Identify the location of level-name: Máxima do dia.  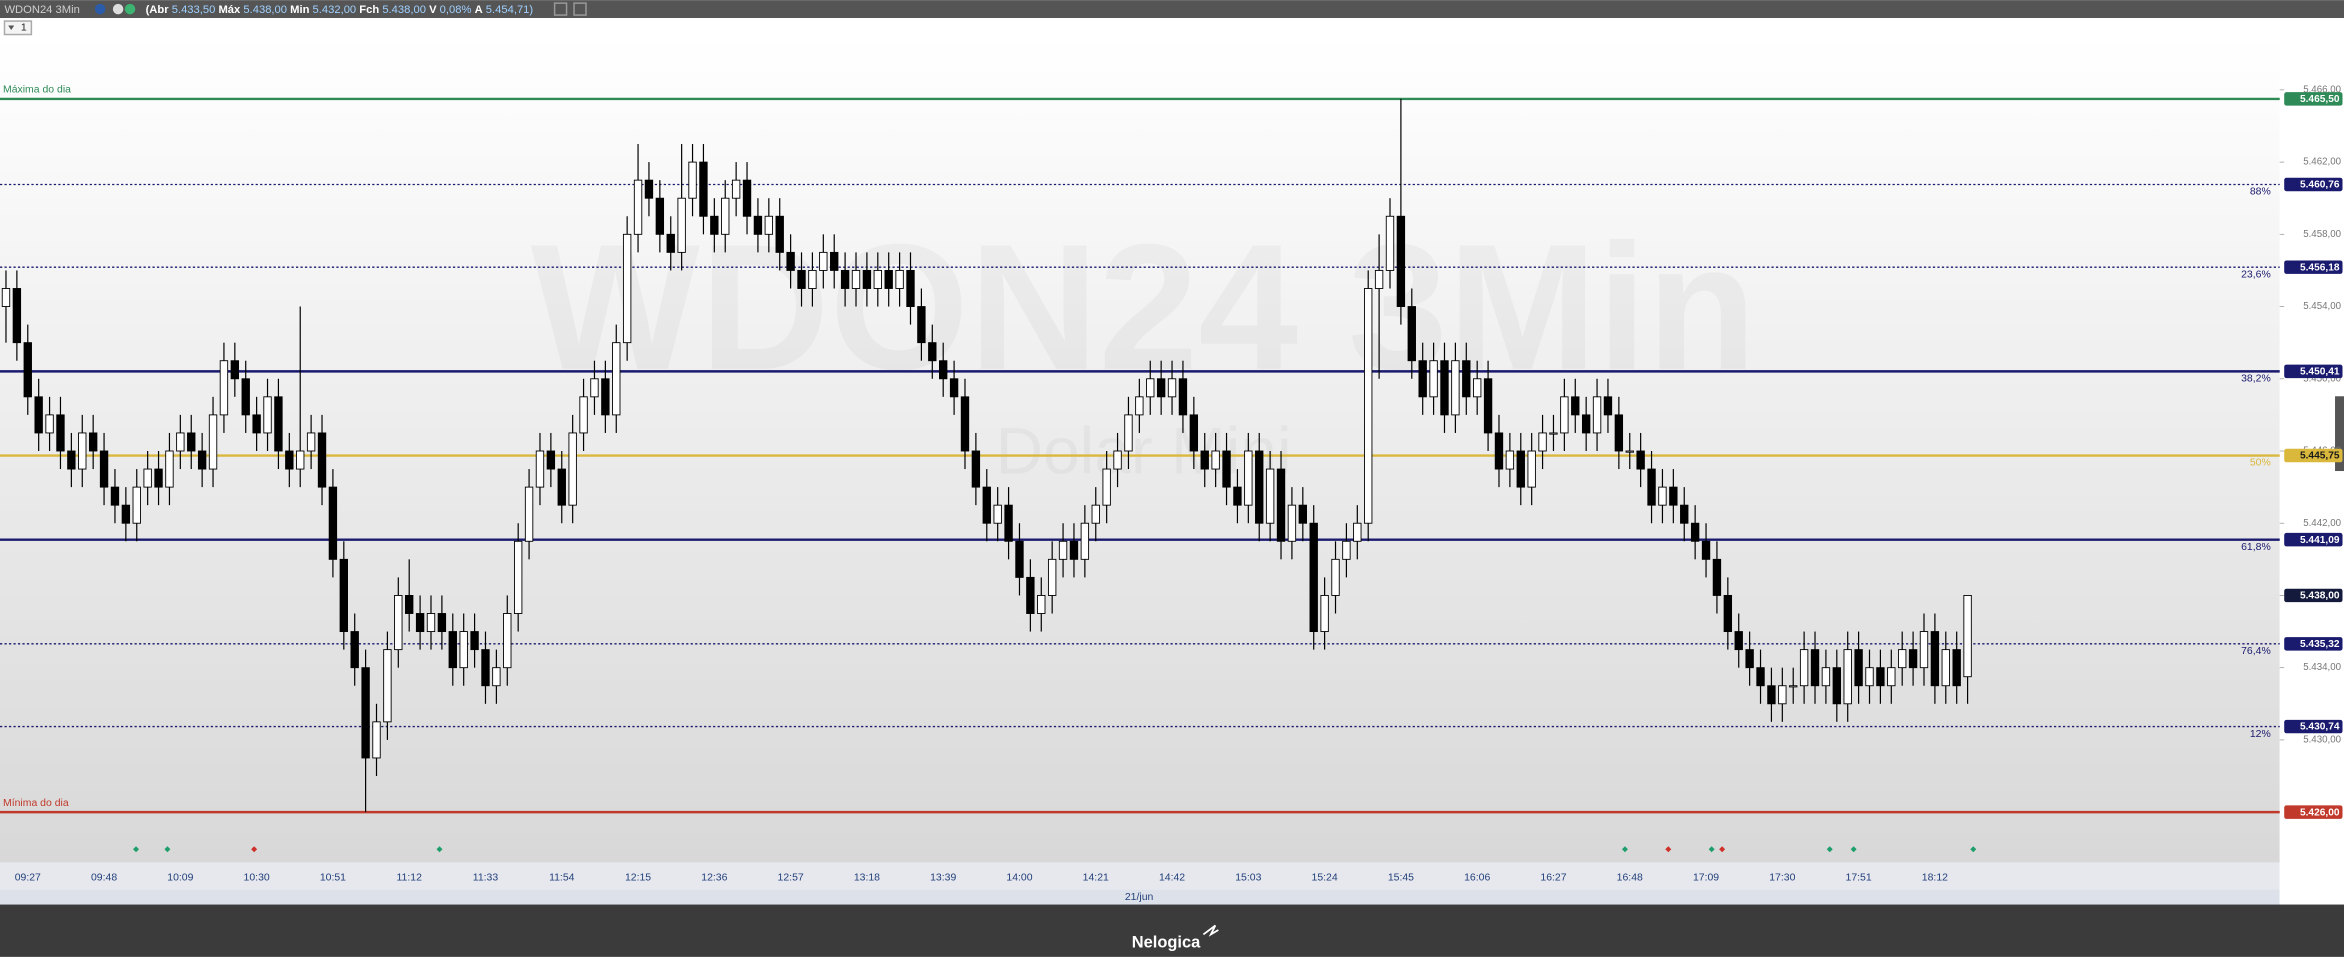
(37, 90).